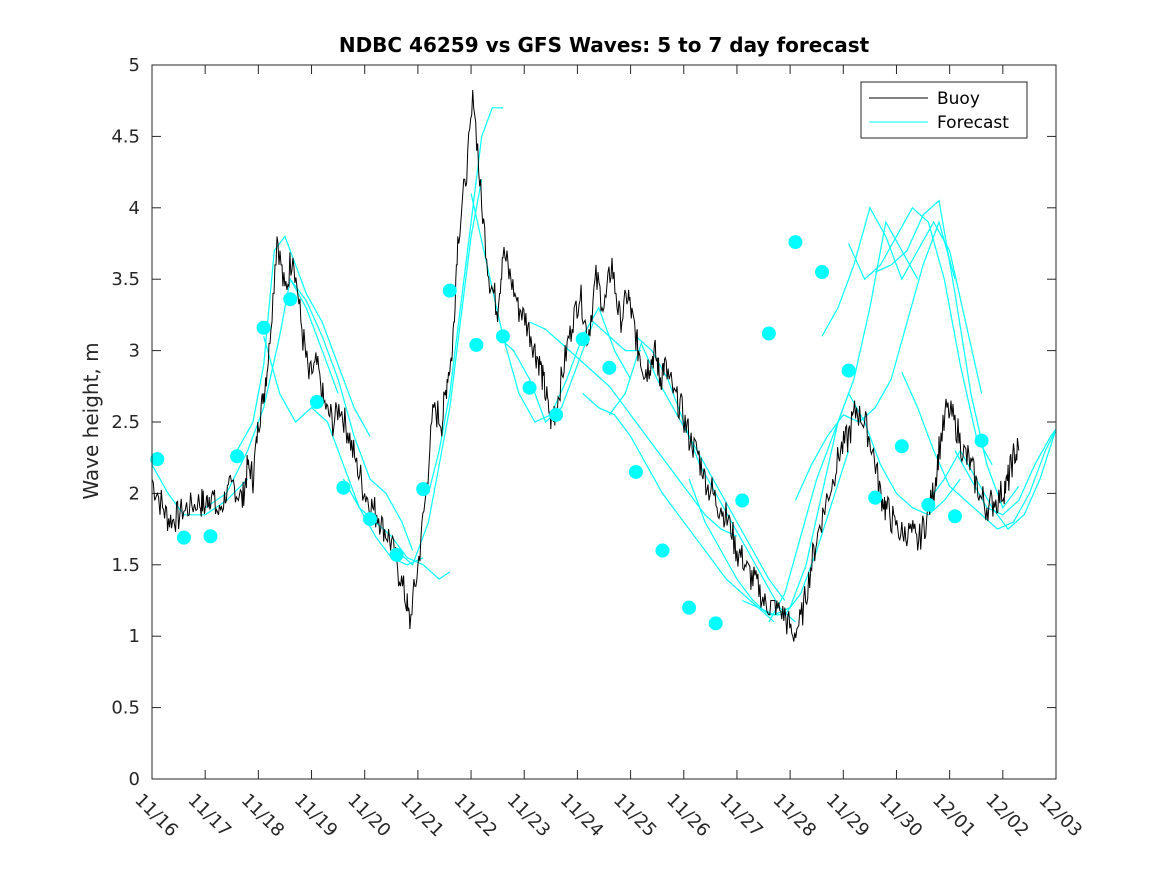 This screenshot has width=1167, height=879. I want to click on y-tick-label: 0.5, so click(125, 708).